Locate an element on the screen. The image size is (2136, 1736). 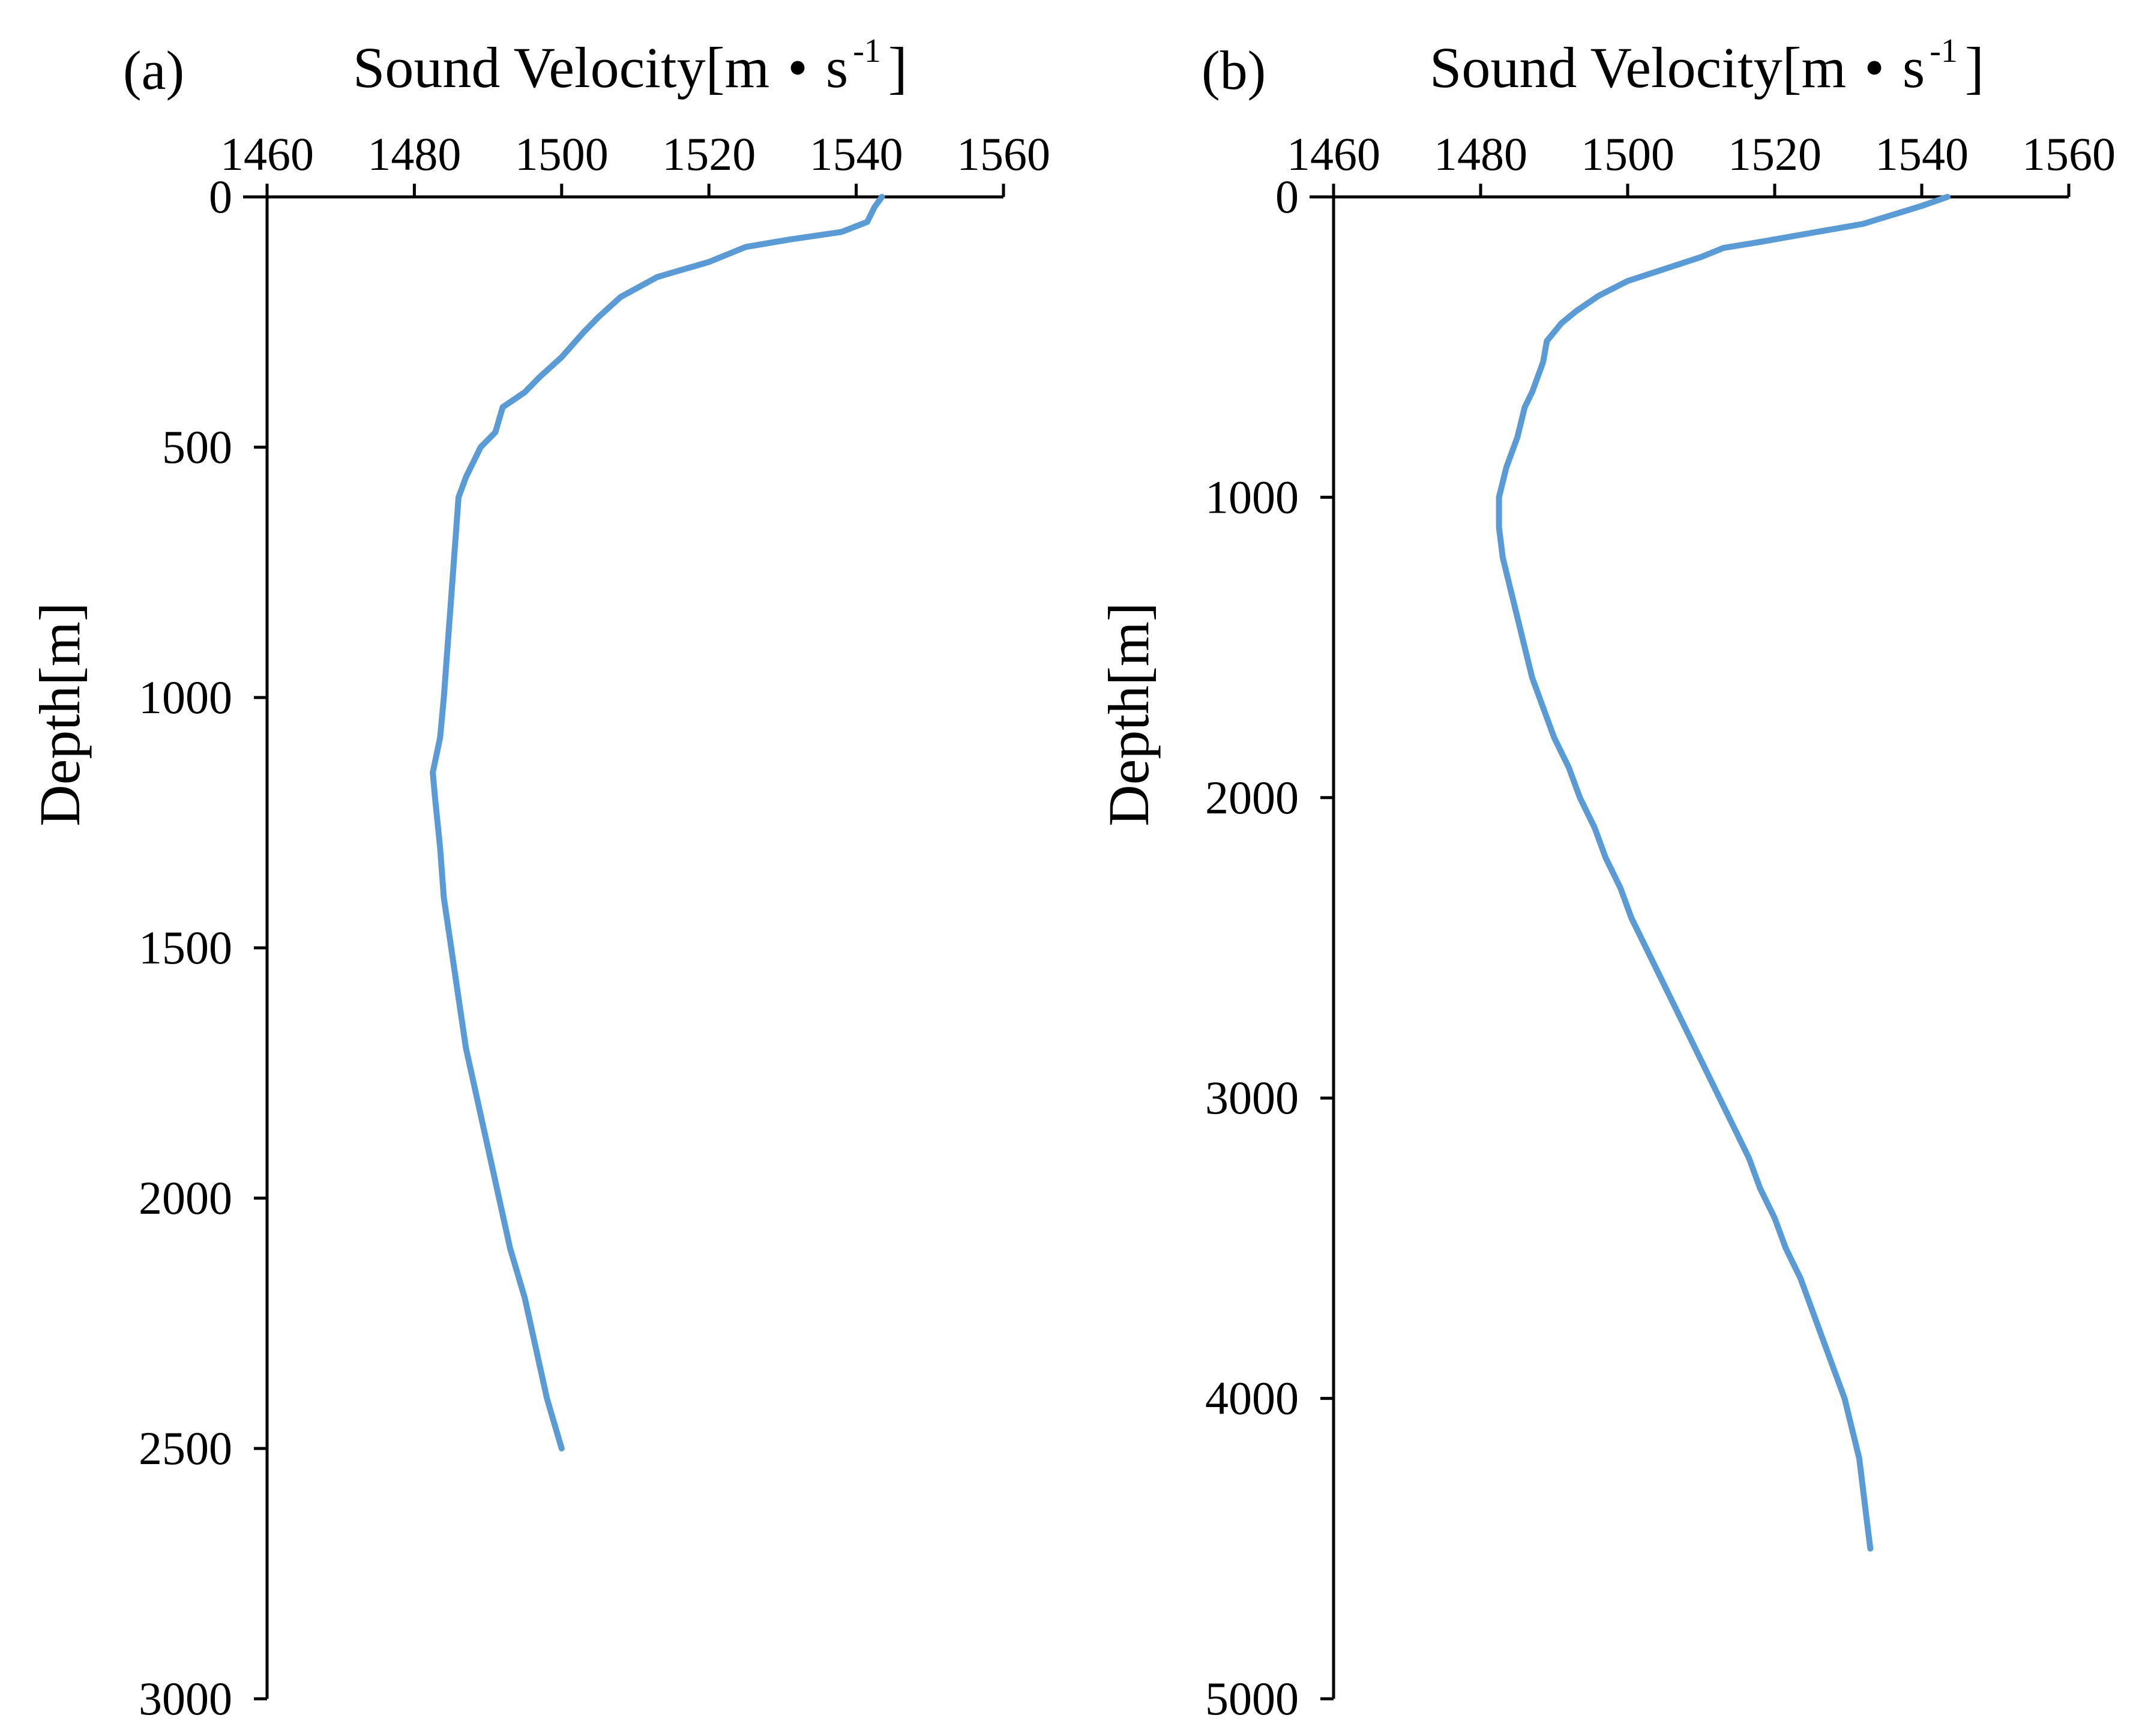
panel-a-y-axis-title: Depth[m] is located at coordinates (60, 714).